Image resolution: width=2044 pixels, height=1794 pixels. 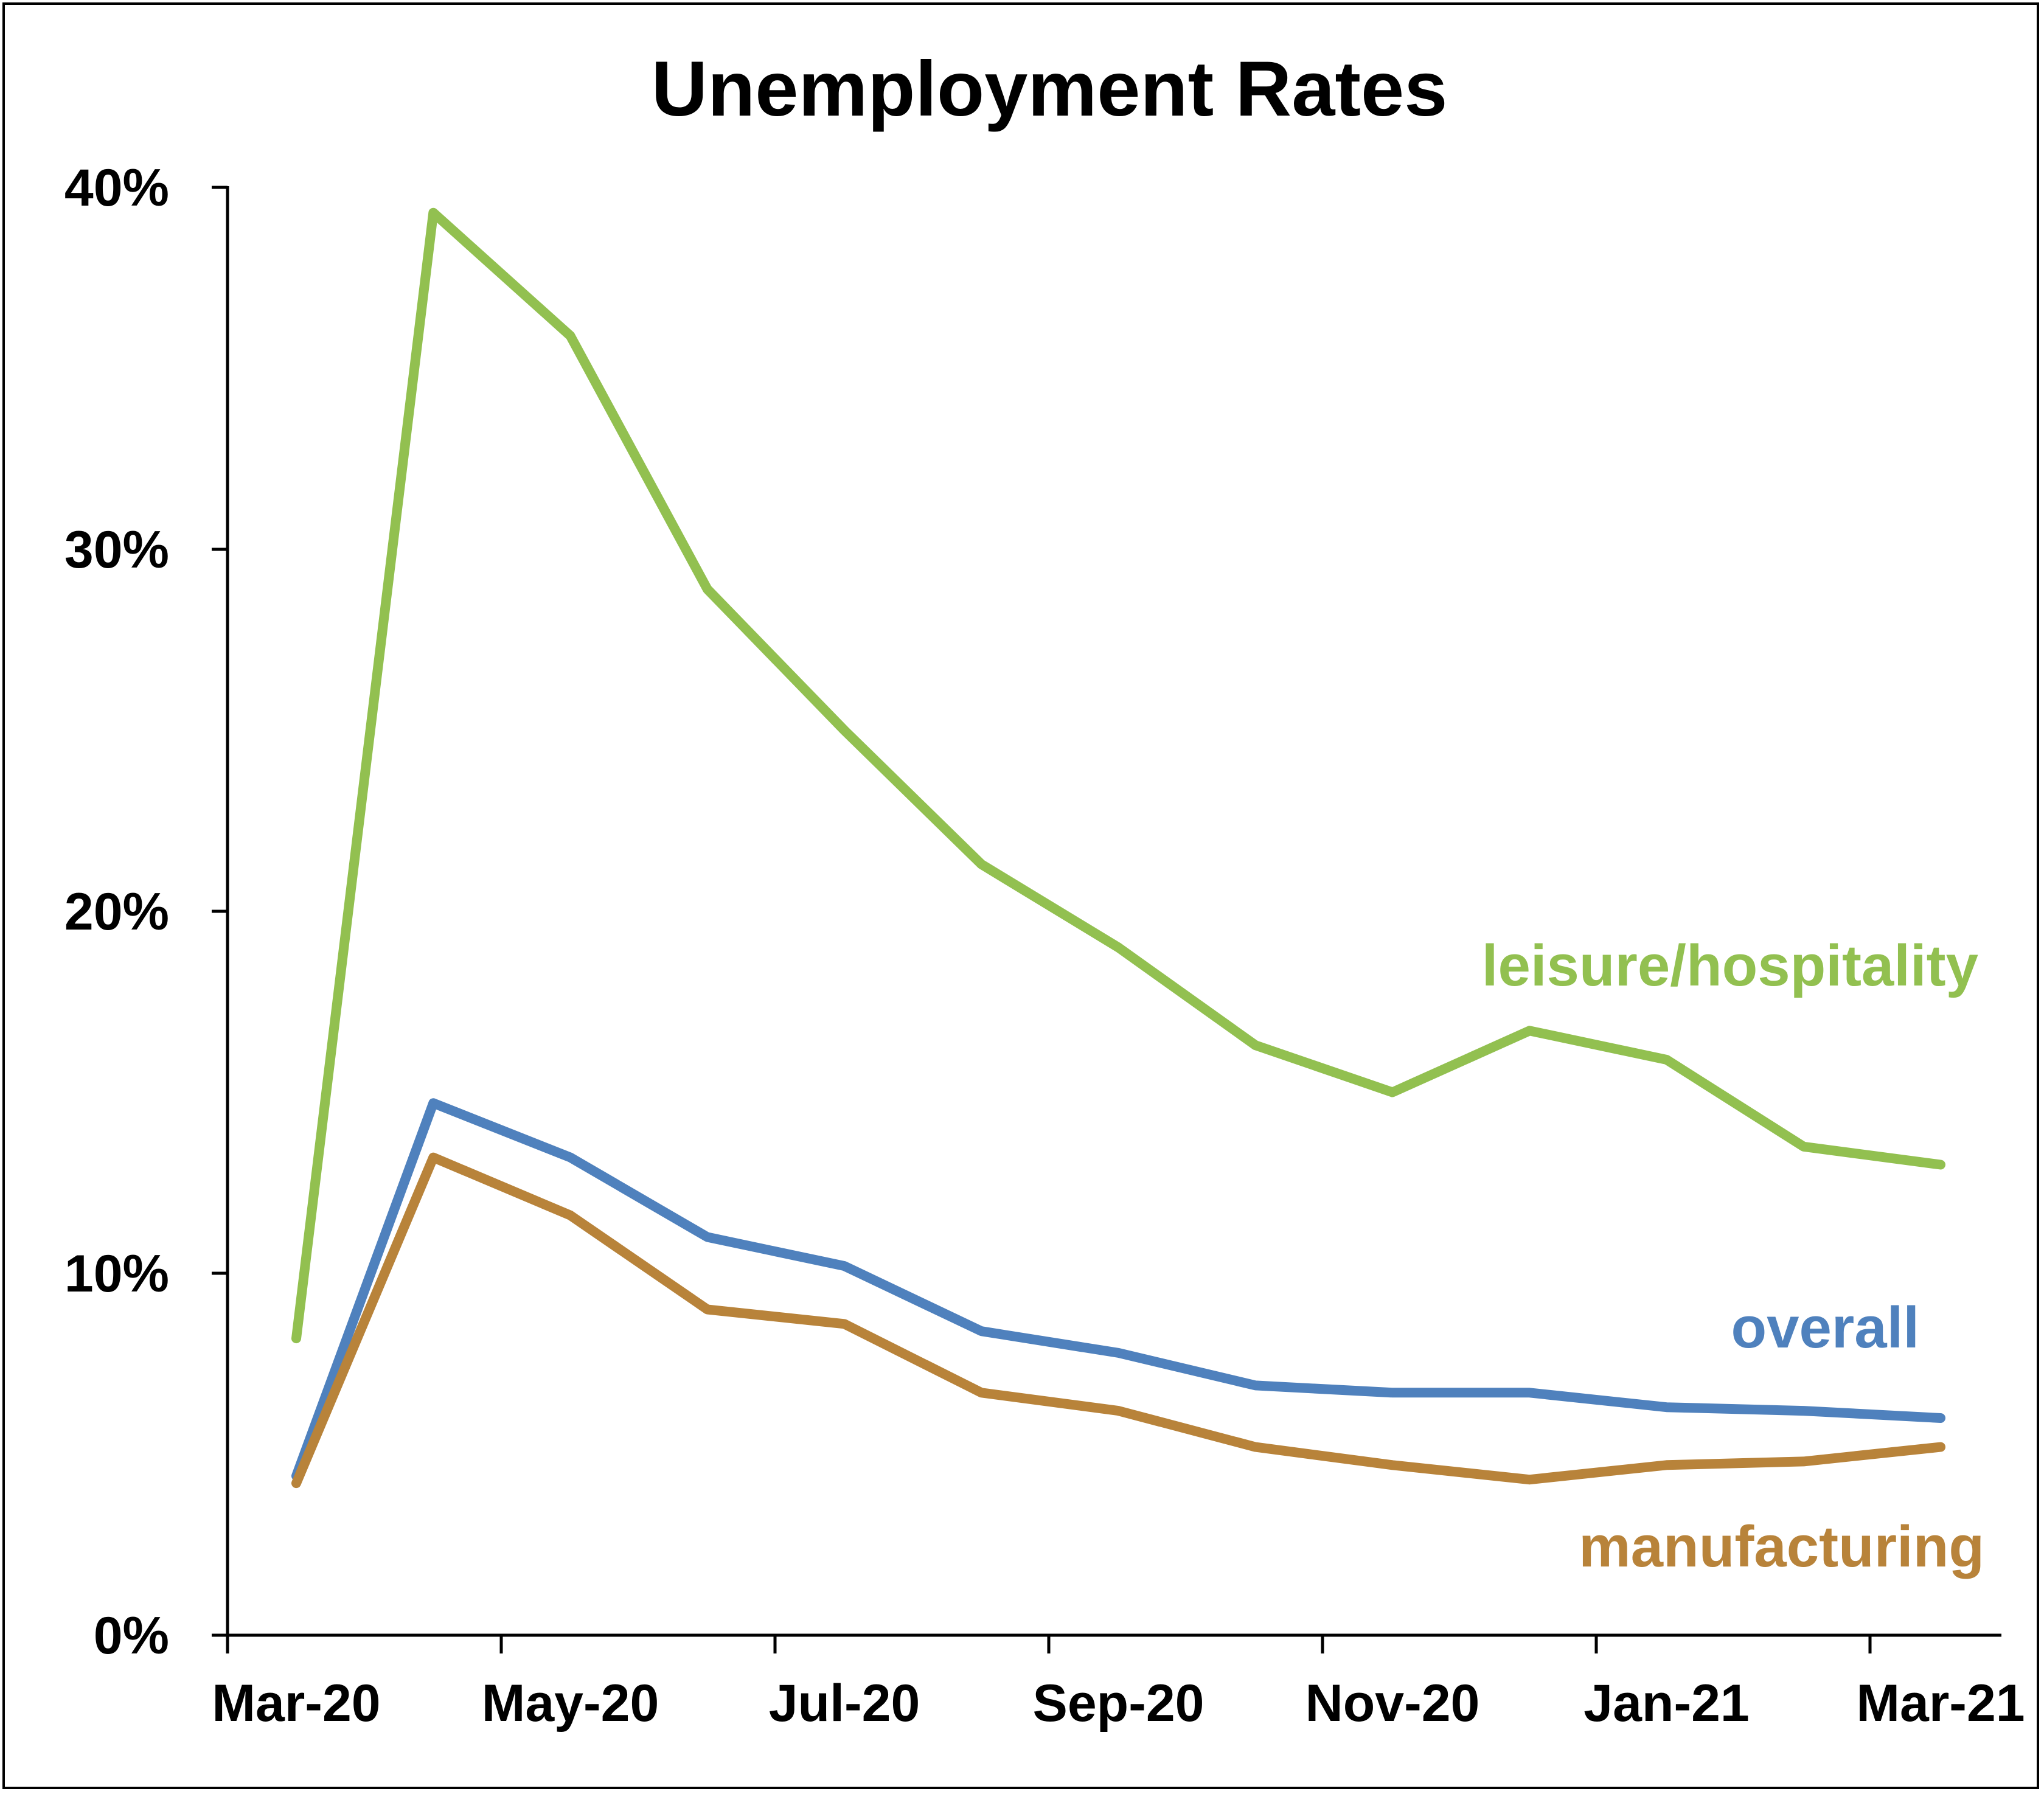 I want to click on x-tick-label: Nov-20, so click(x=1392, y=1703).